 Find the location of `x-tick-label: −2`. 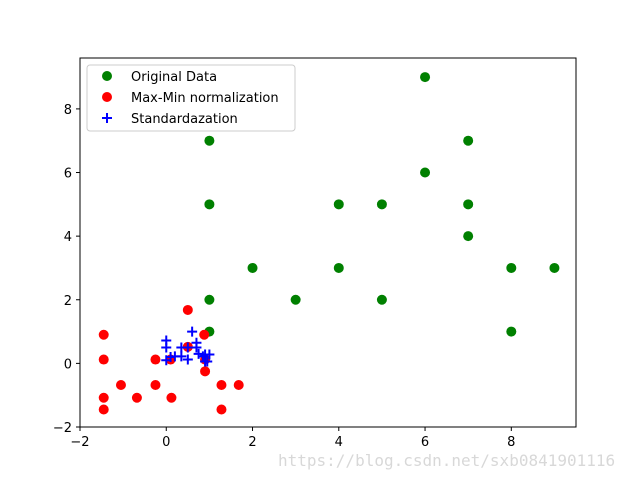

x-tick-label: −2 is located at coordinates (79, 442).